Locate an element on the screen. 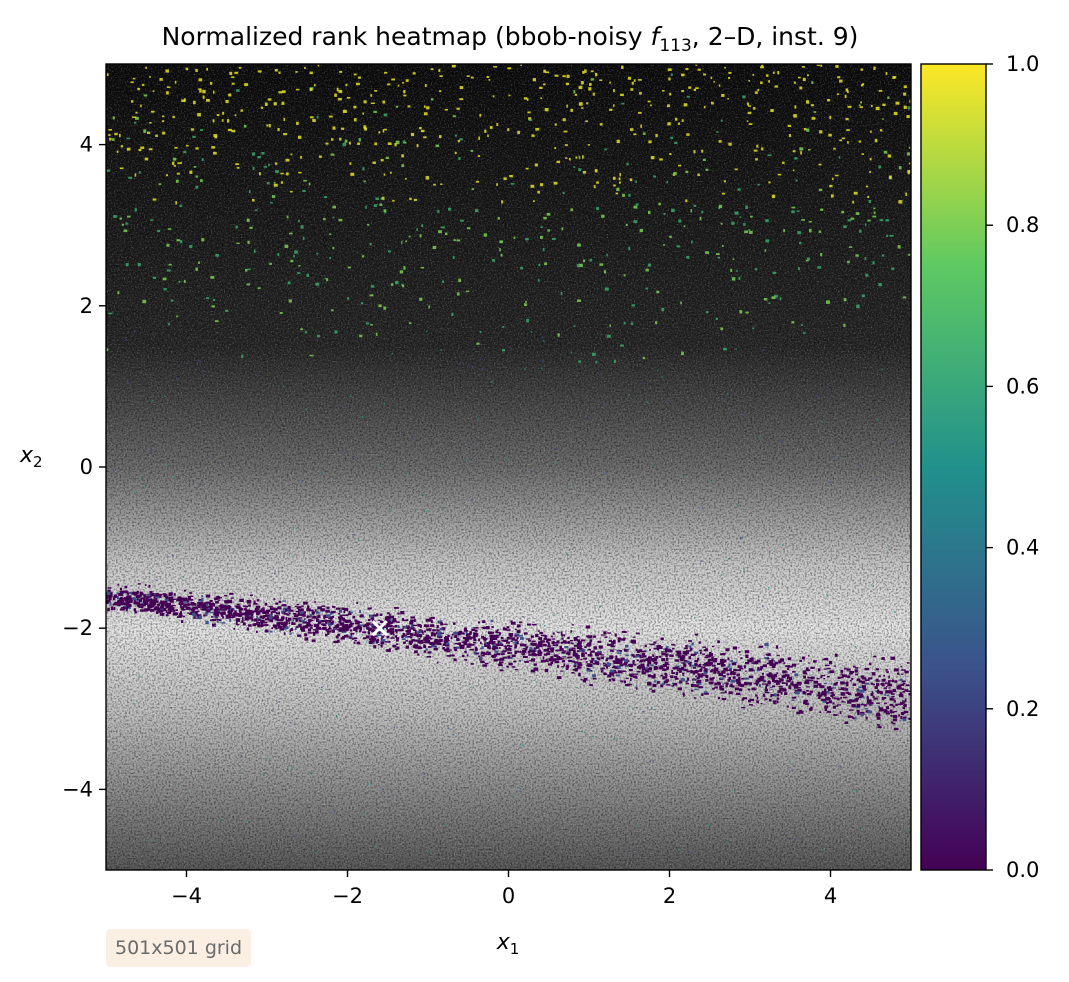  y-tick-label: 0 is located at coordinates (86, 467).